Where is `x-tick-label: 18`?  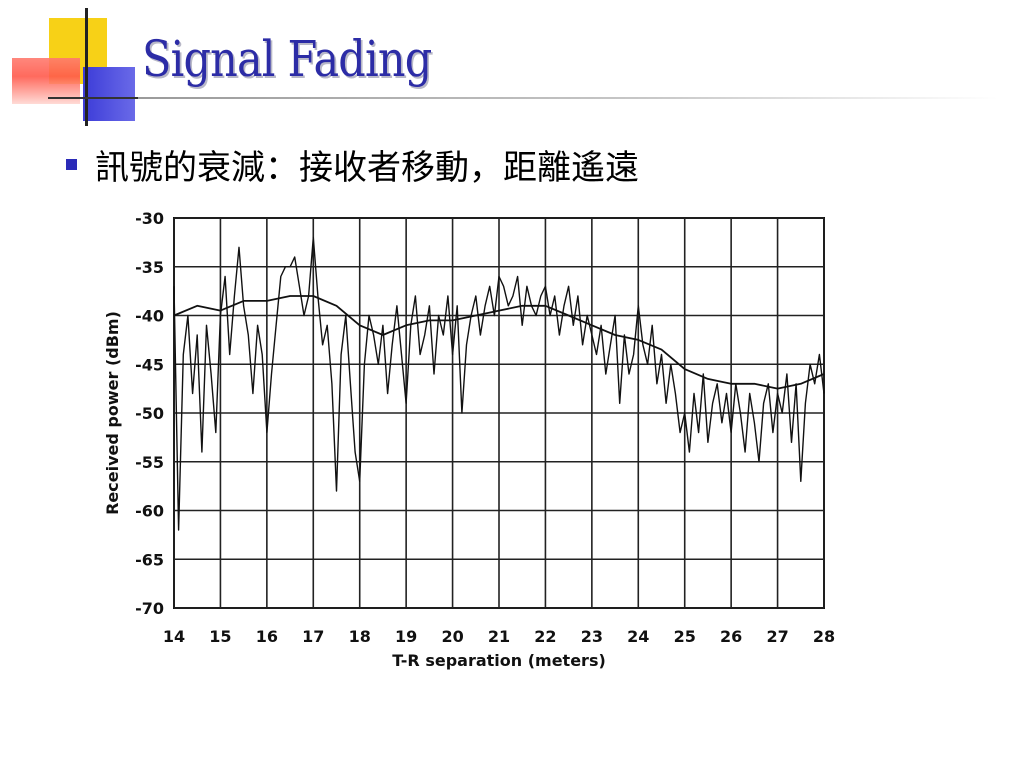
x-tick-label: 18 is located at coordinates (360, 636).